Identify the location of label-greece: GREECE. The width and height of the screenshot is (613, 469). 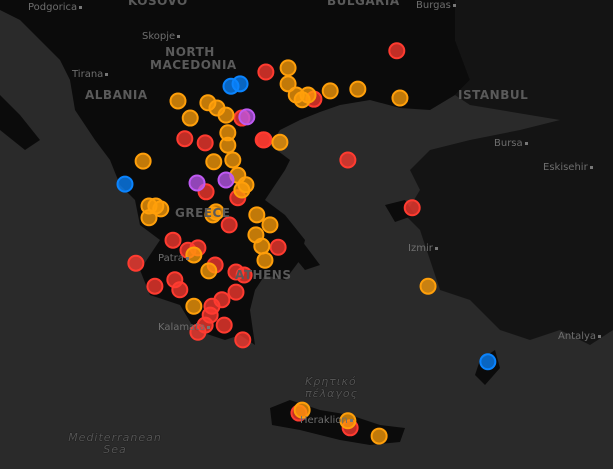
(203, 213).